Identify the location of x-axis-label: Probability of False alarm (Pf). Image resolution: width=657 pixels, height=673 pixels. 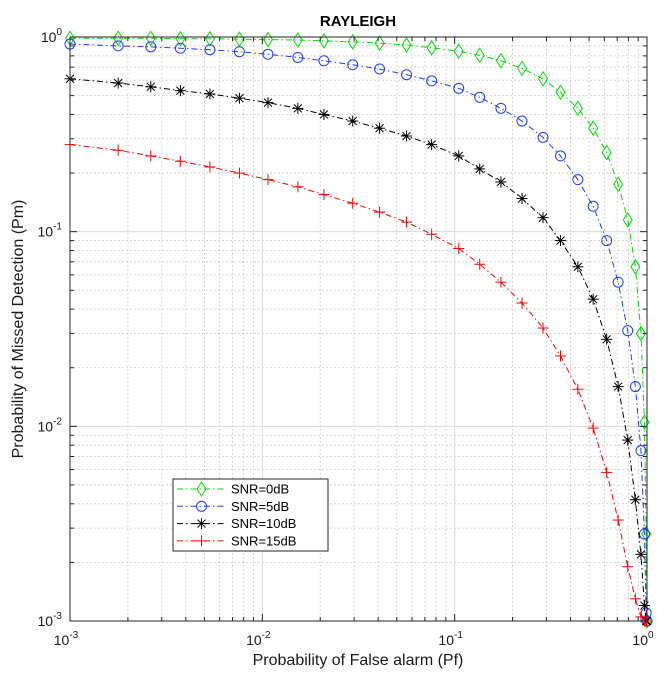
(358, 660).